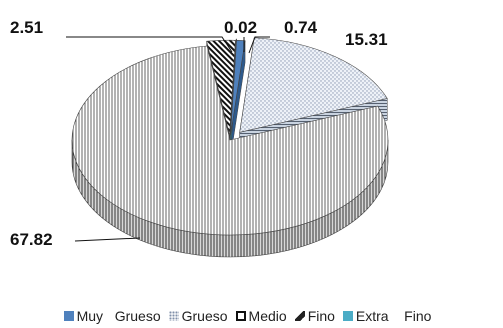 The width and height of the screenshot is (503, 328). What do you see at coordinates (173, 316) in the screenshot?
I see `legend-swatch-grueso` at bounding box center [173, 316].